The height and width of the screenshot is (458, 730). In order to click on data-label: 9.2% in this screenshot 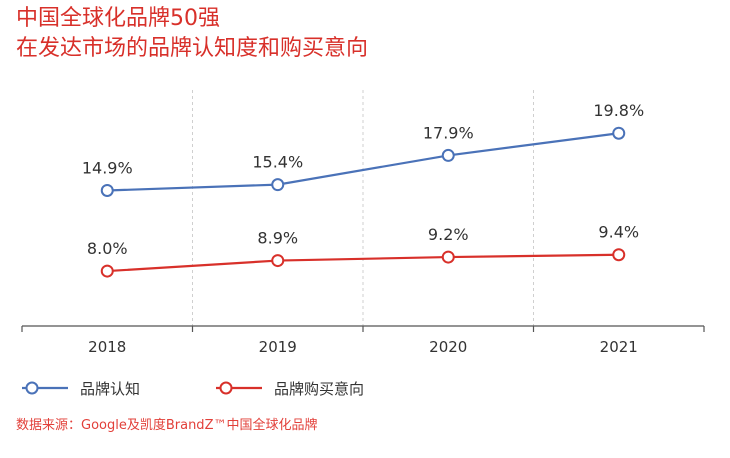, I will do `click(448, 234)`.